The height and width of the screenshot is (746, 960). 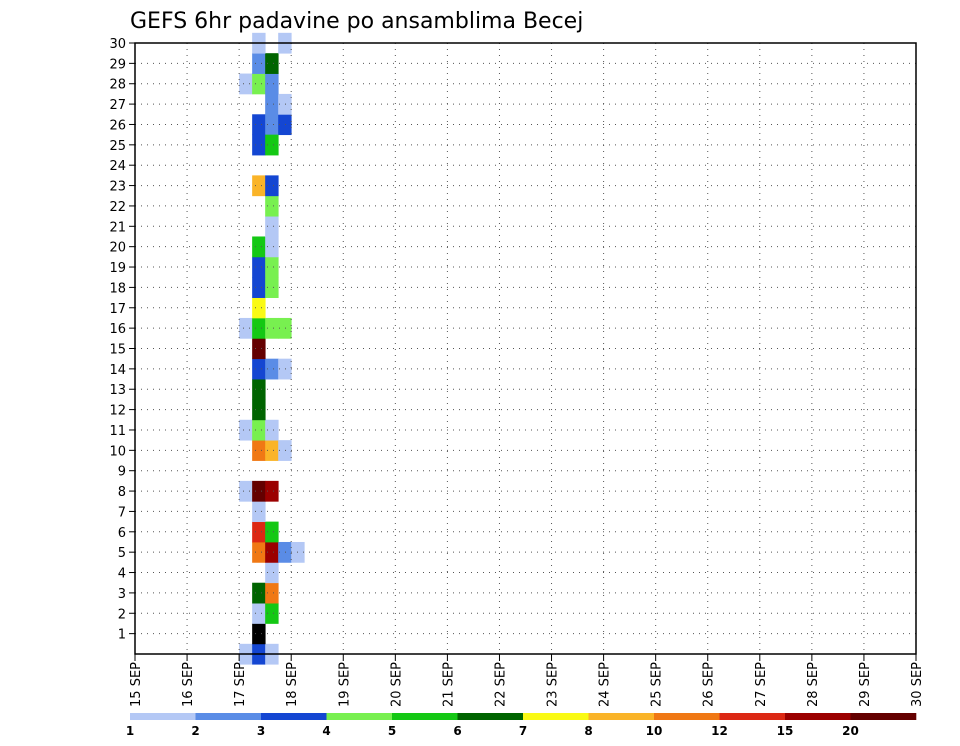 What do you see at coordinates (865, 684) in the screenshot?
I see `x-tick-label: 29 SEP` at bounding box center [865, 684].